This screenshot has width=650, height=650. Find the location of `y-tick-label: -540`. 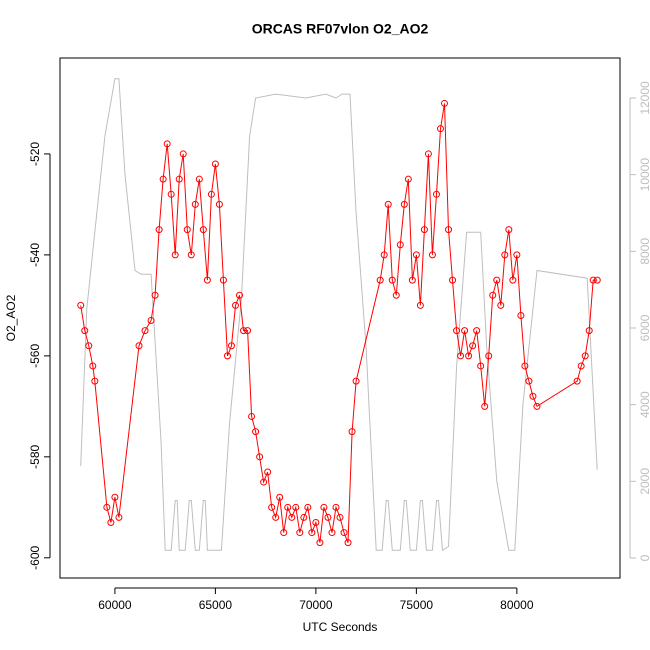

y-tick-label: -540 is located at coordinates (35, 255).